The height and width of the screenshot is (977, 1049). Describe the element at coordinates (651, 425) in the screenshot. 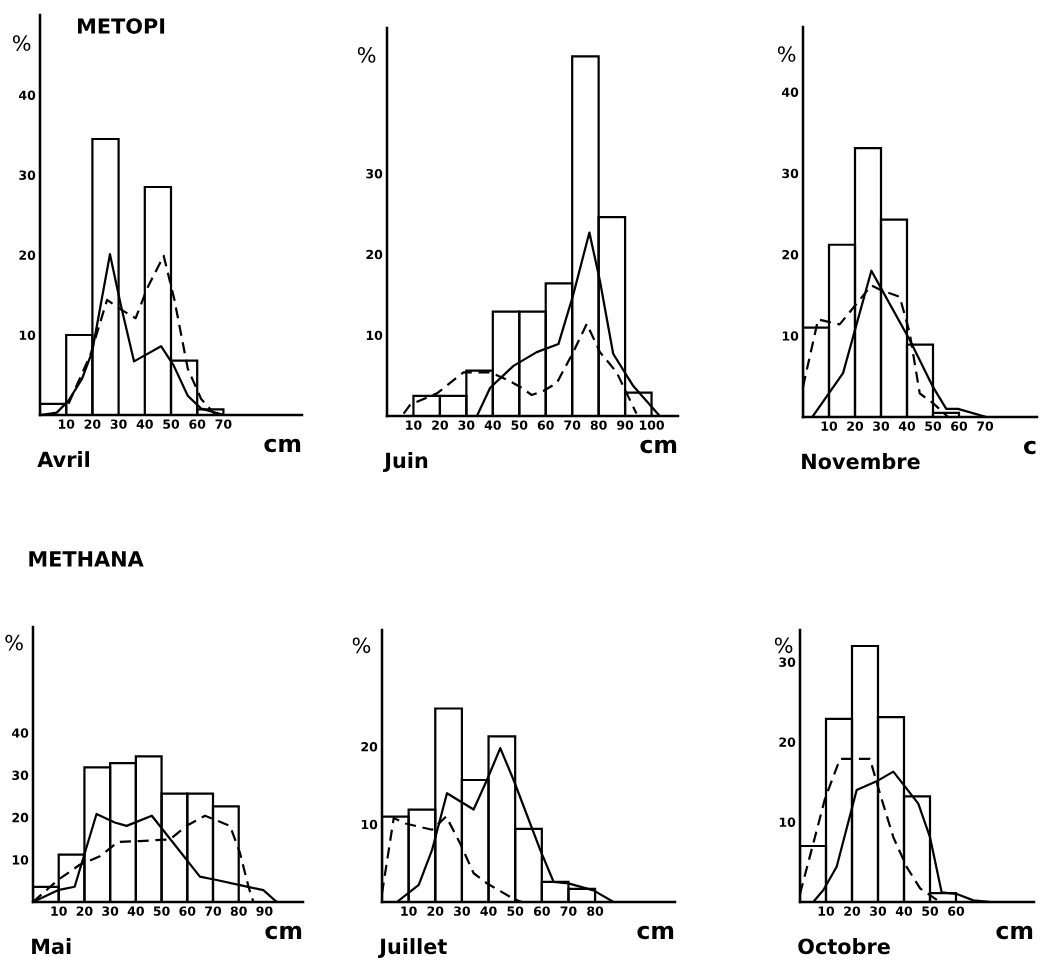

I see `x-tick-label: 100` at that location.